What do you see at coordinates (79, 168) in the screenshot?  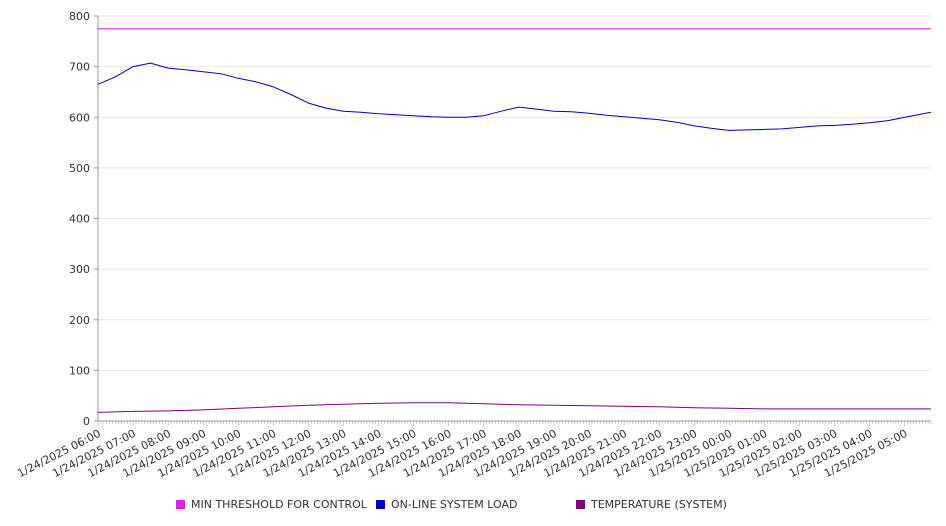 I see `y-tick-label-500: 500` at bounding box center [79, 168].